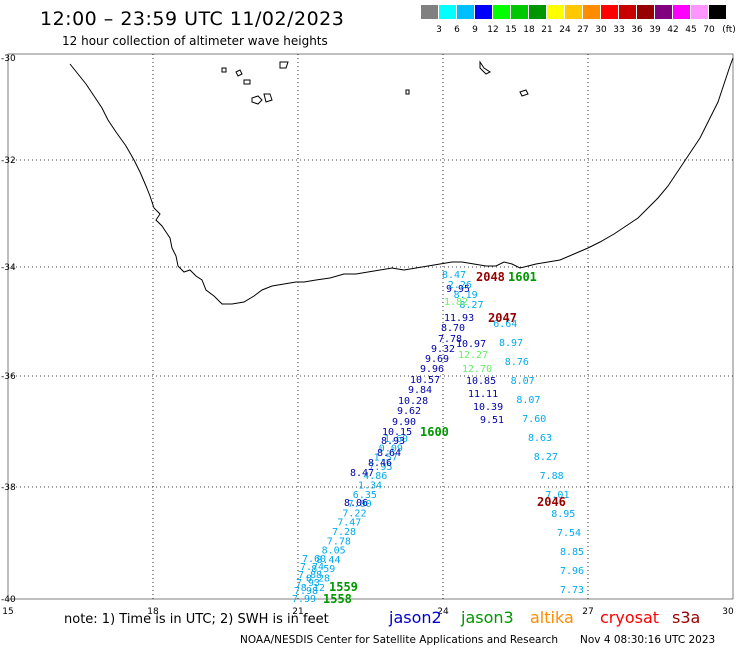  Describe the element at coordinates (460, 285) in the screenshot. I see `wave-height-label: 2.26` at that location.